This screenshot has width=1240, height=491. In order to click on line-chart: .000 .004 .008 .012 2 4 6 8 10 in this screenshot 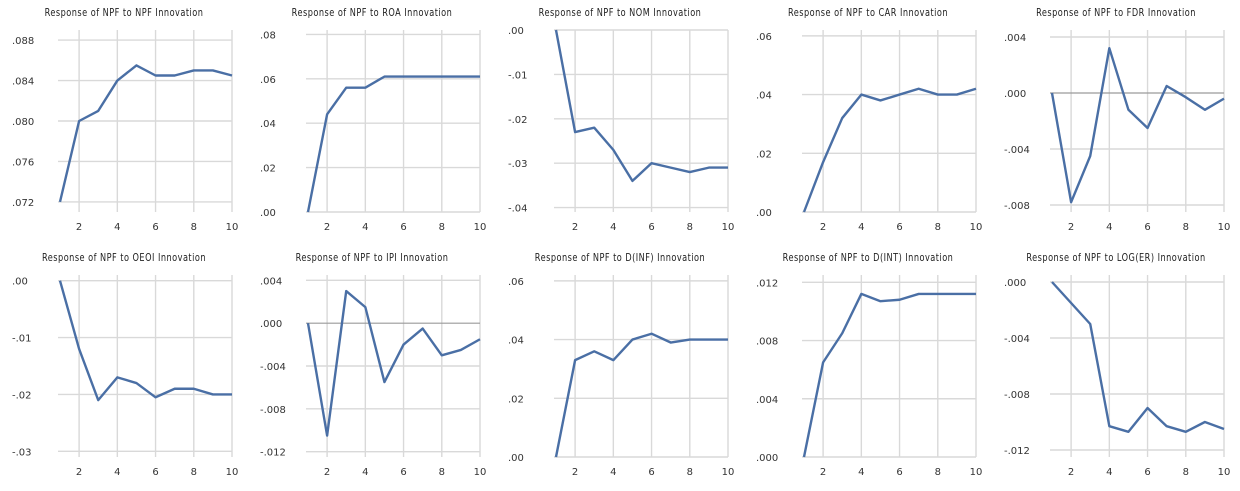, I will do `click(869, 376)`.